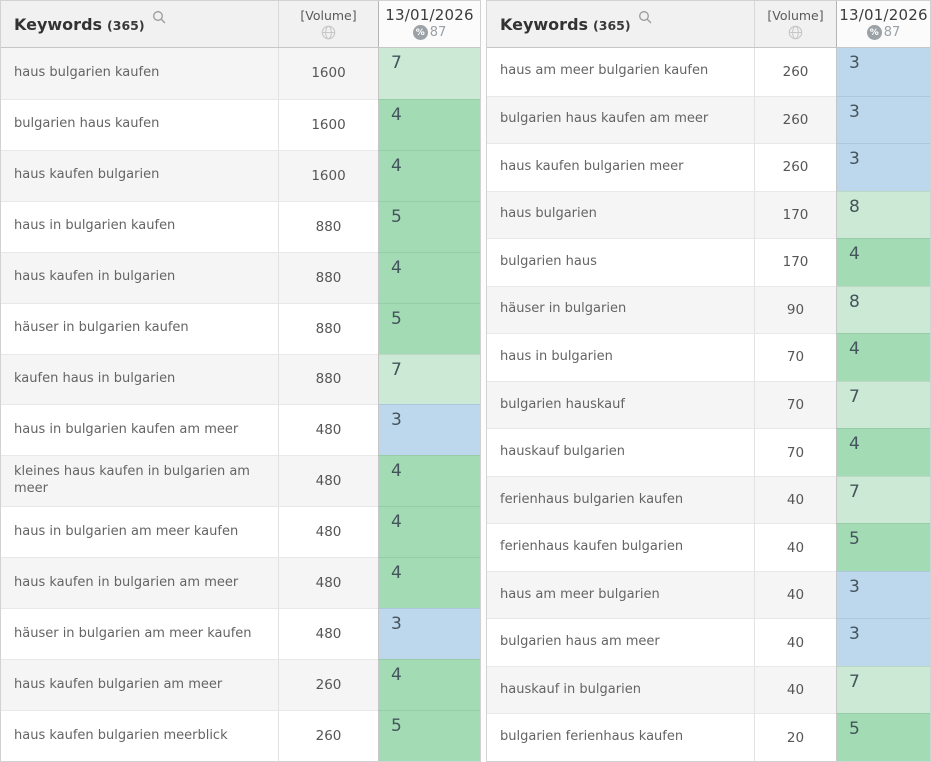 Image resolution: width=931 pixels, height=762 pixels. Describe the element at coordinates (240, 532) in the screenshot. I see `table-row: haus in bulgarien am meer kaufen 480 4` at that location.